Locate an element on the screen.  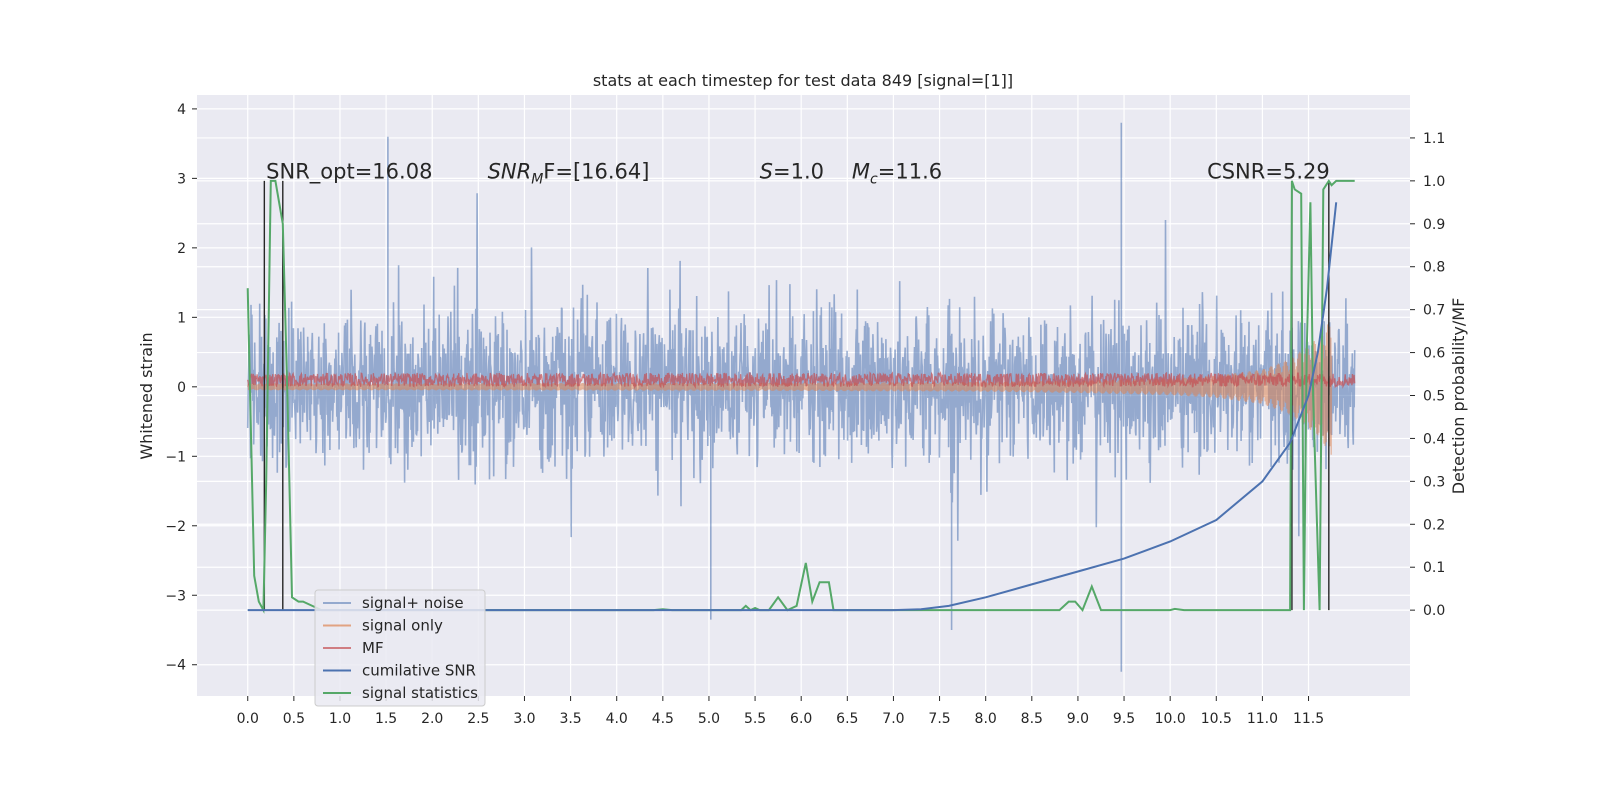
x-tick-label: 6.0 is located at coordinates (801, 719).